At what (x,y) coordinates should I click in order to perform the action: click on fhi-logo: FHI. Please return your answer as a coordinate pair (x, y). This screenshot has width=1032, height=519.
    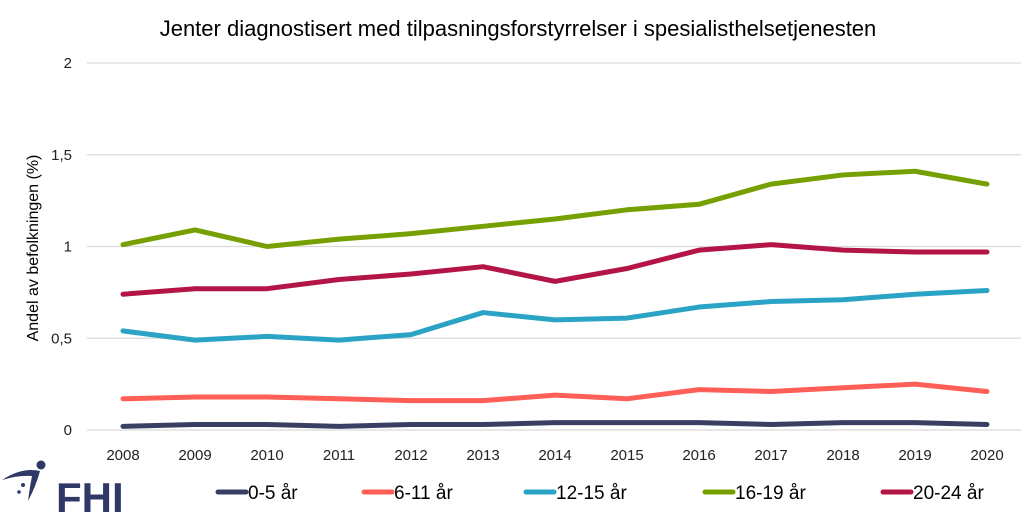
    Looking at the image, I should click on (63, 489).